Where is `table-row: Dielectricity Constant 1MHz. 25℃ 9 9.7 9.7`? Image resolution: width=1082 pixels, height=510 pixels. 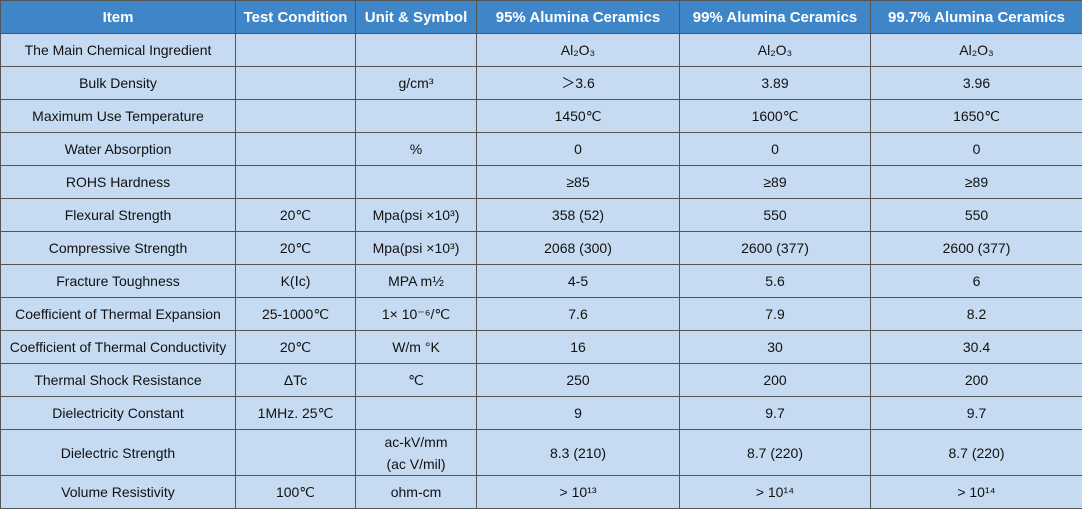
table-row: Dielectricity Constant 1MHz. 25℃ 9 9.7 9.7 is located at coordinates (541, 413).